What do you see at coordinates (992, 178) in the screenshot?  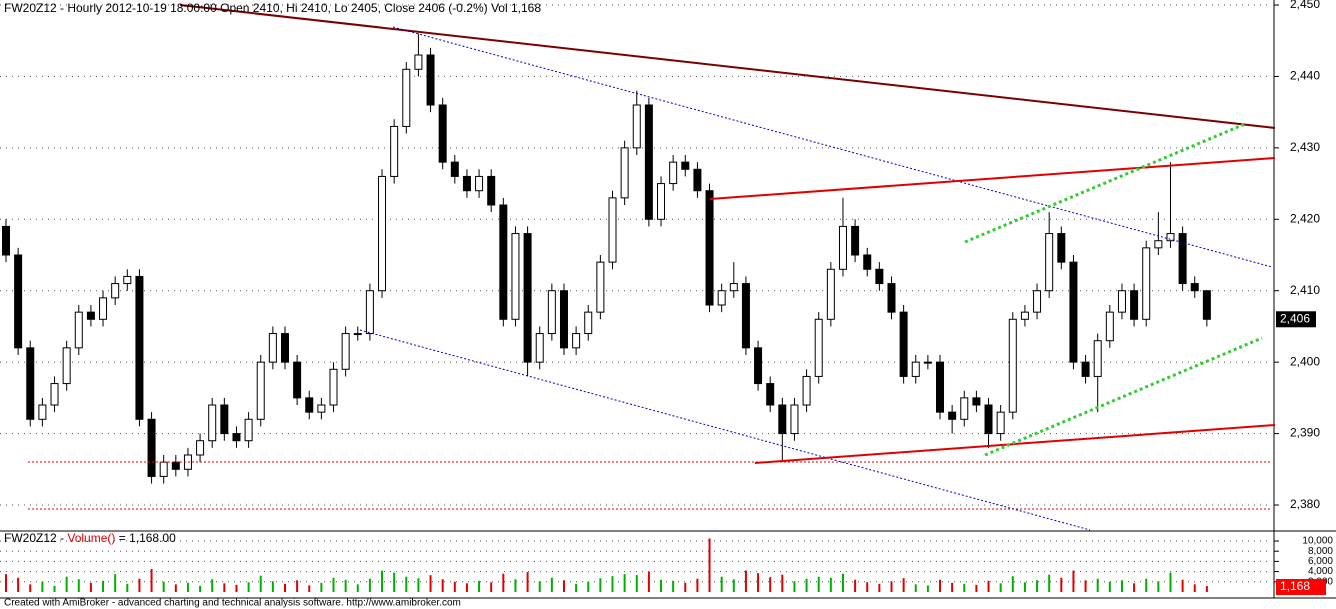 I see `trend-line` at bounding box center [992, 178].